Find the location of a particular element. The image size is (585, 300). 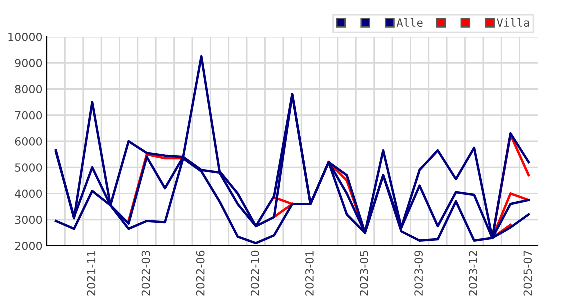

x-tick-label: 2022-06 is located at coordinates (200, 273).